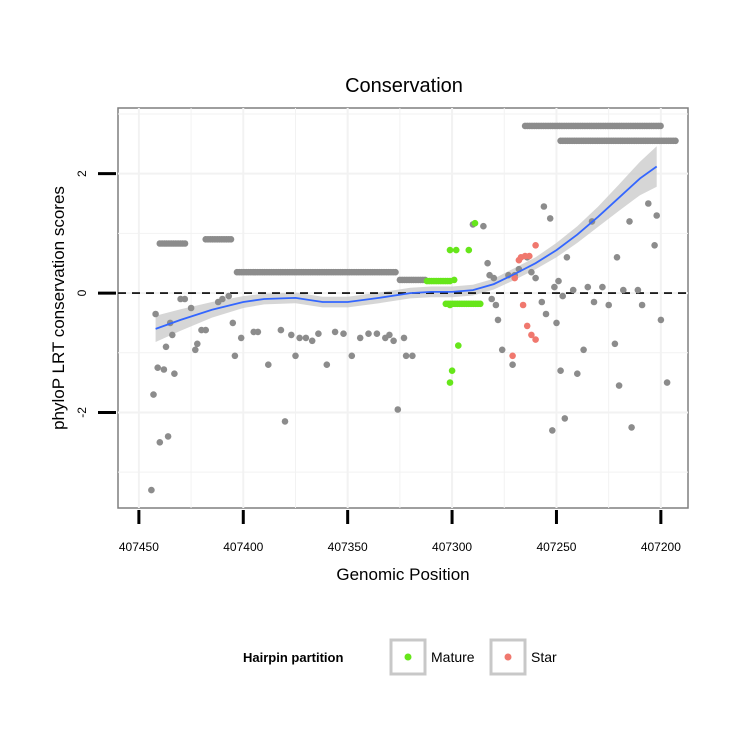 This screenshot has width=750, height=750. What do you see at coordinates (408, 657) in the screenshot?
I see `legend-dot-mature` at bounding box center [408, 657].